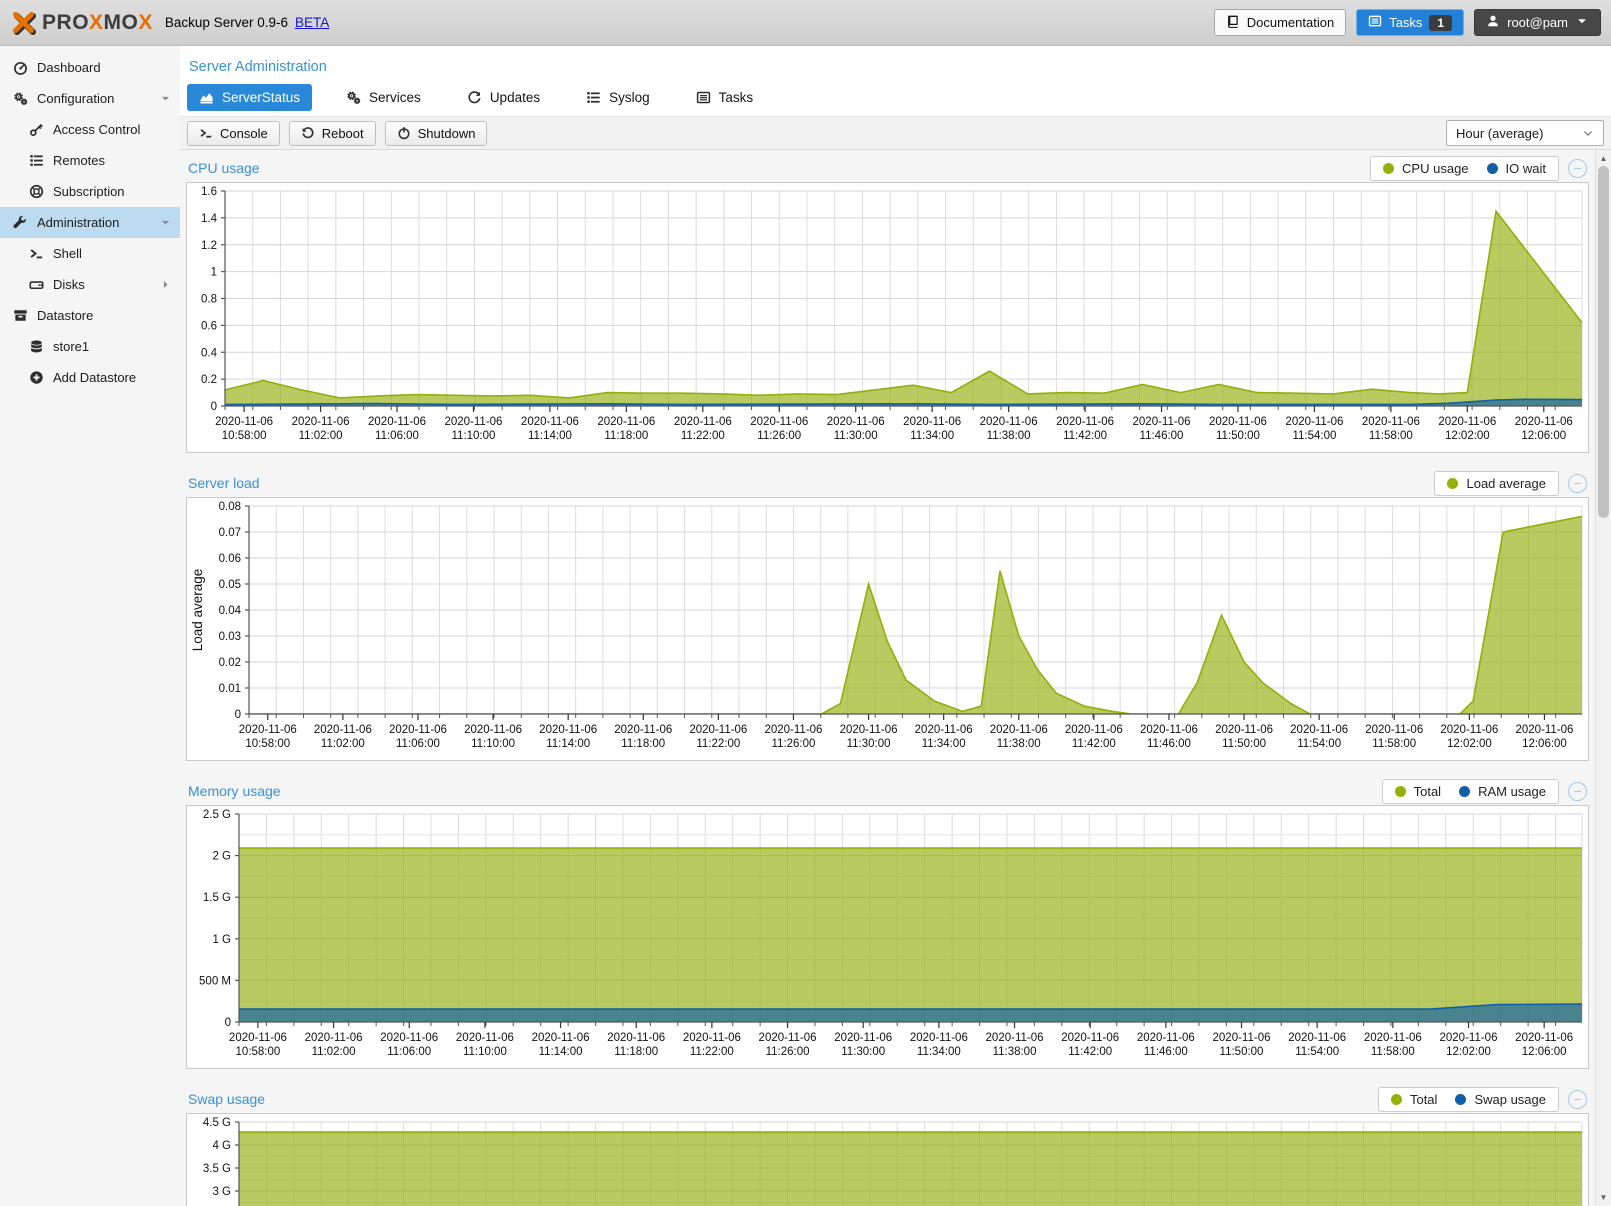  Describe the element at coordinates (436, 133) in the screenshot. I see `shutdown-button: Shutdown` at that location.